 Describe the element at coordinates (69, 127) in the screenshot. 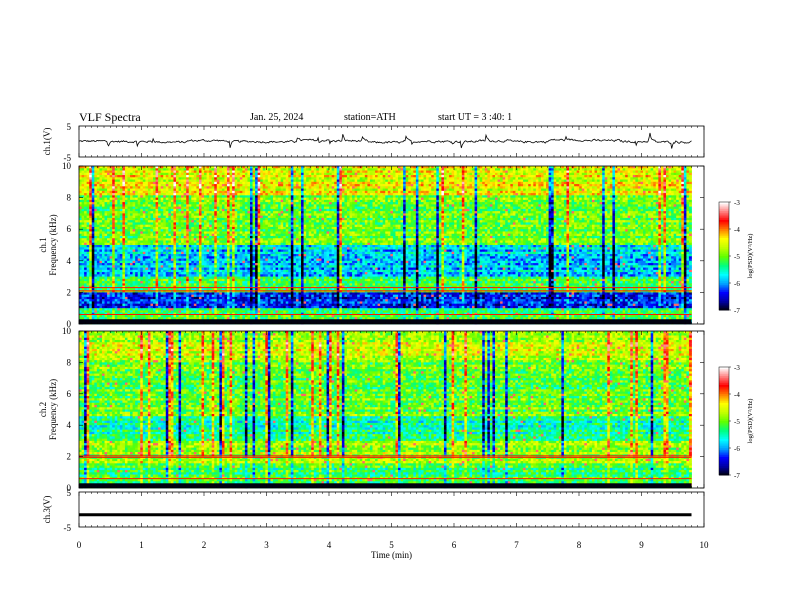

I see `ch1-voltage-ytick-label: 5` at that location.